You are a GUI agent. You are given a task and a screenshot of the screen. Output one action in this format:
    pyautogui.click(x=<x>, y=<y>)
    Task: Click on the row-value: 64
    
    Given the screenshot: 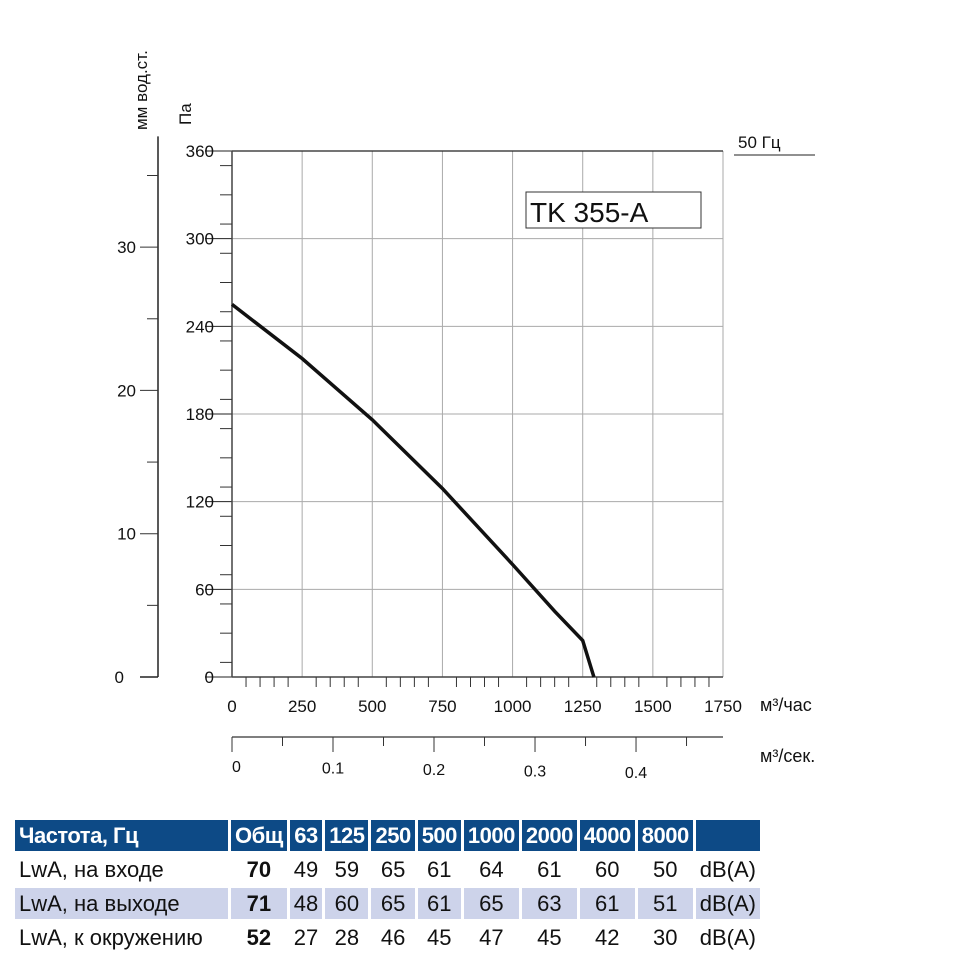 What is the action you would take?
    pyautogui.click(x=491, y=869)
    